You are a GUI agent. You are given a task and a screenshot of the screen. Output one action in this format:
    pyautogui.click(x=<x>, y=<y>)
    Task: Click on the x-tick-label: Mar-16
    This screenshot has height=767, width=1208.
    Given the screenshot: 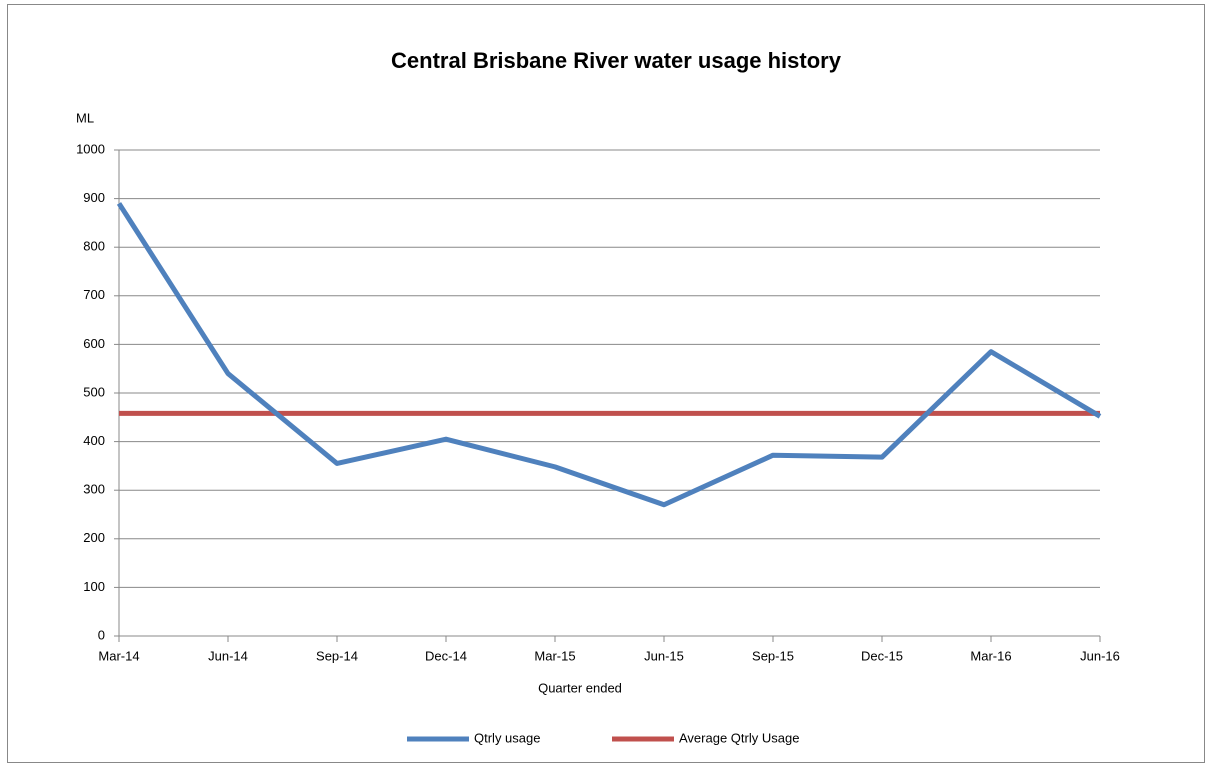 What is the action you would take?
    pyautogui.click(x=990, y=655)
    